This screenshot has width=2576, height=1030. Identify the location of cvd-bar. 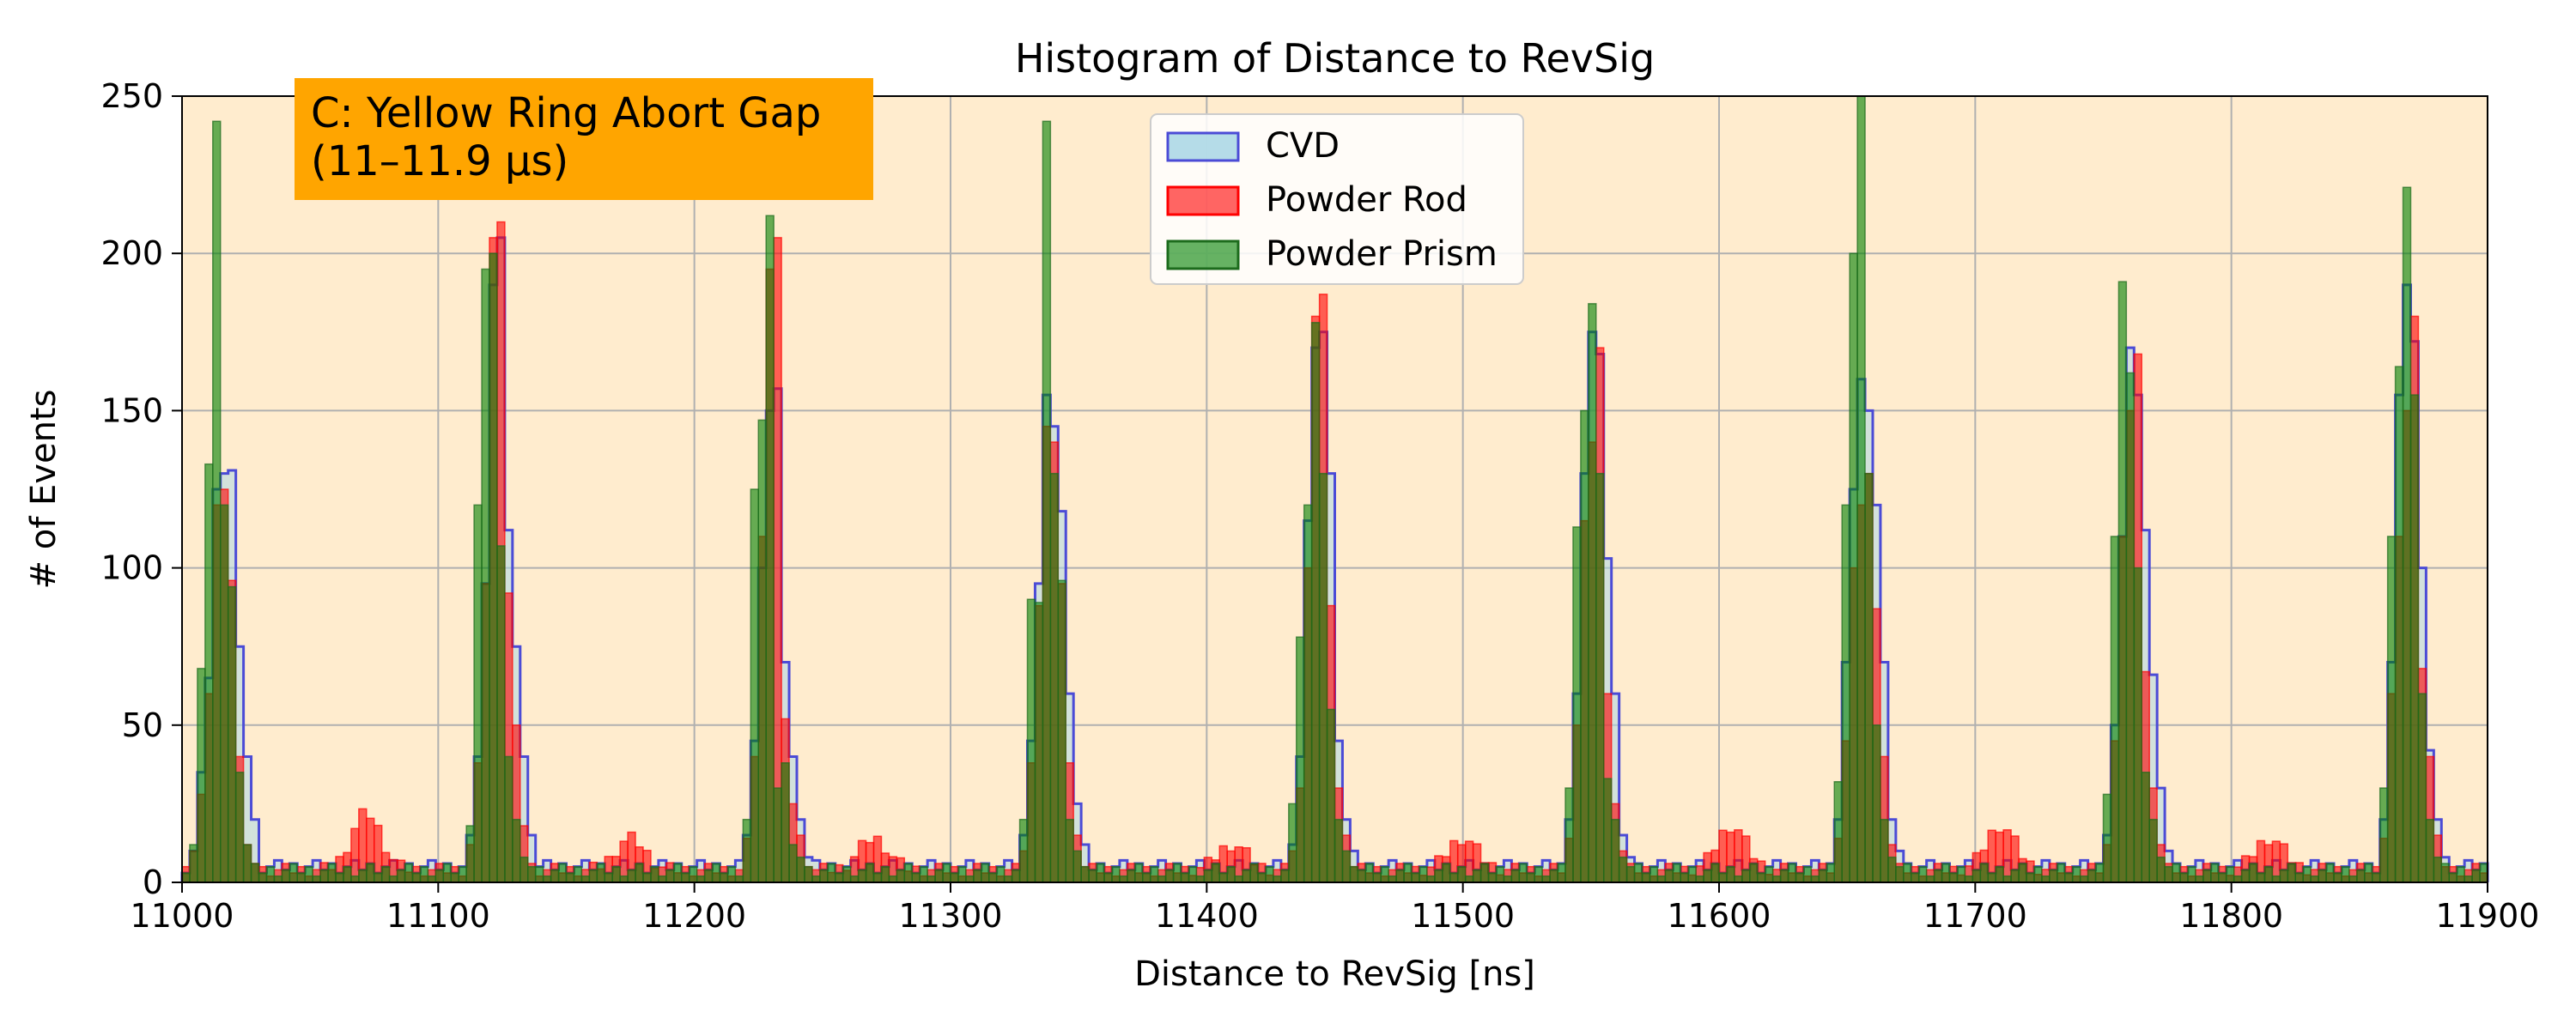
(1615, 788).